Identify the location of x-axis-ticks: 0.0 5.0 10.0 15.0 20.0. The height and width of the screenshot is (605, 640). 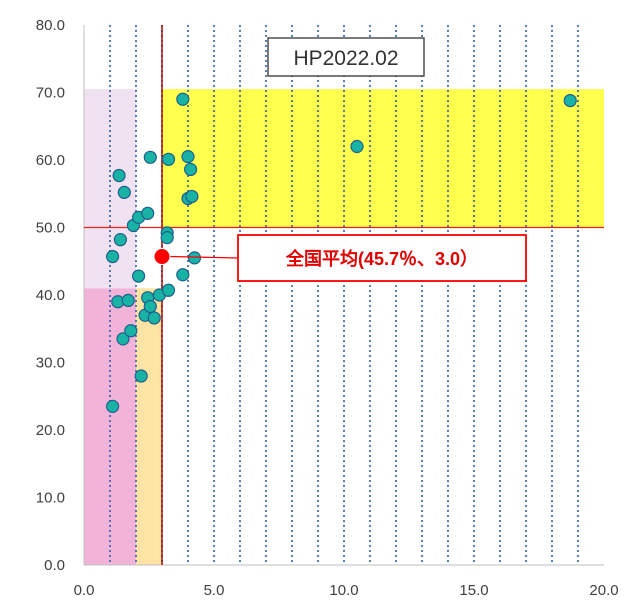
(346, 590).